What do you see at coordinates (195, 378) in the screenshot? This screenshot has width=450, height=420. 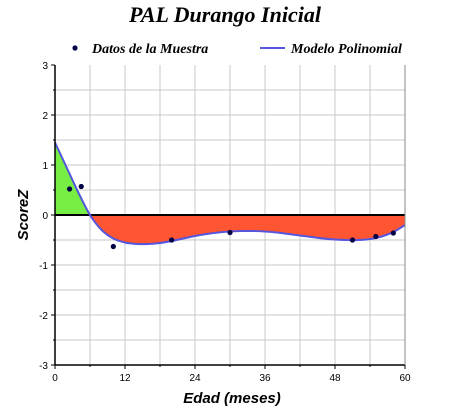 I see `x-tick-label: 24` at bounding box center [195, 378].